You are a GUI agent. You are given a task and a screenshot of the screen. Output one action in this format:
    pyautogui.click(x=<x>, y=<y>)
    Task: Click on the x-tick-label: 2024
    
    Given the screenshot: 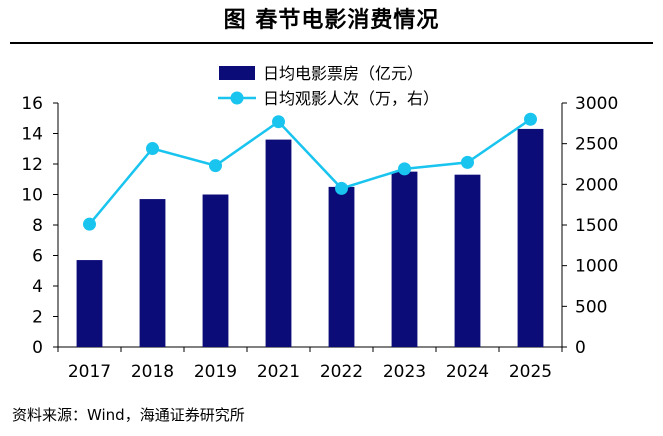 What is the action you would take?
    pyautogui.click(x=467, y=372)
    